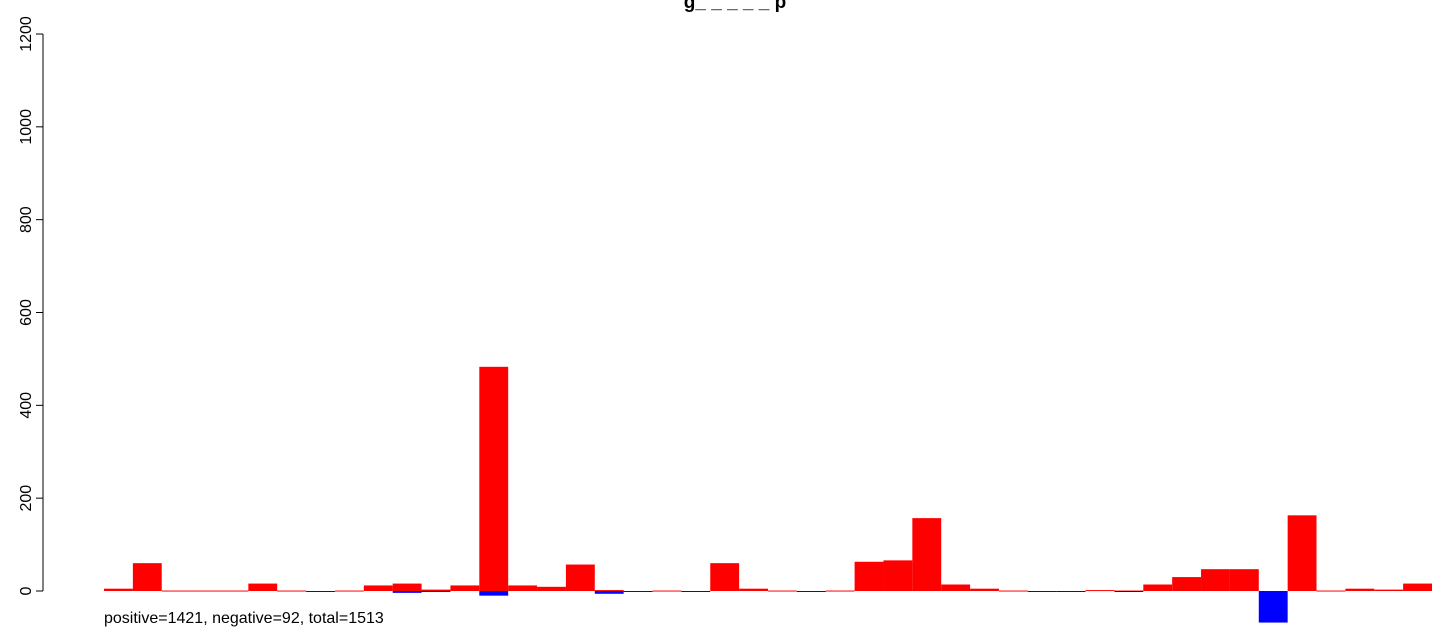 The height and width of the screenshot is (630, 1444). I want to click on summary-footnote: positive=1421, negative=92, total=1513, so click(244, 618).